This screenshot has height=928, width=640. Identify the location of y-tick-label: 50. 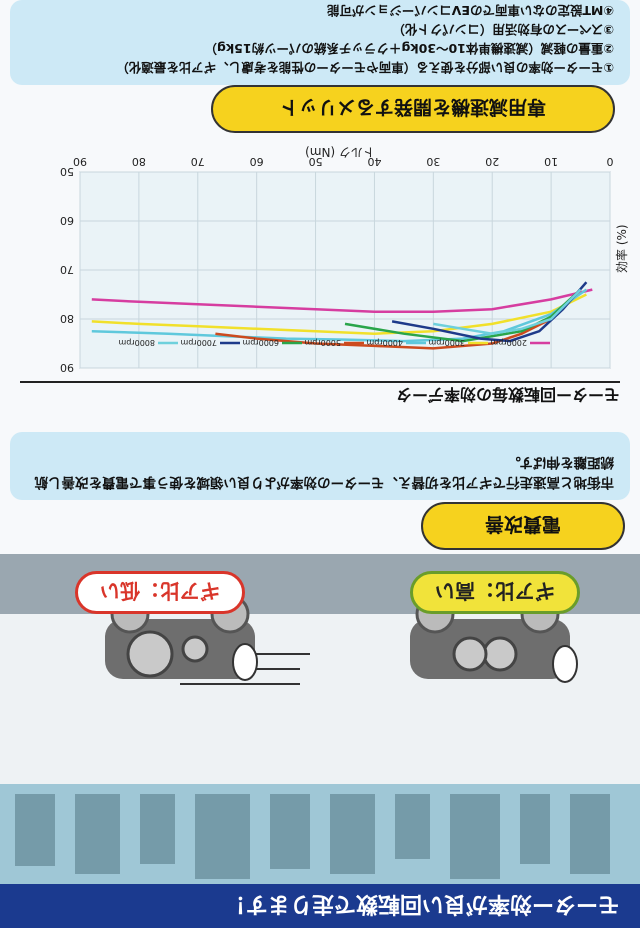
(67, 171).